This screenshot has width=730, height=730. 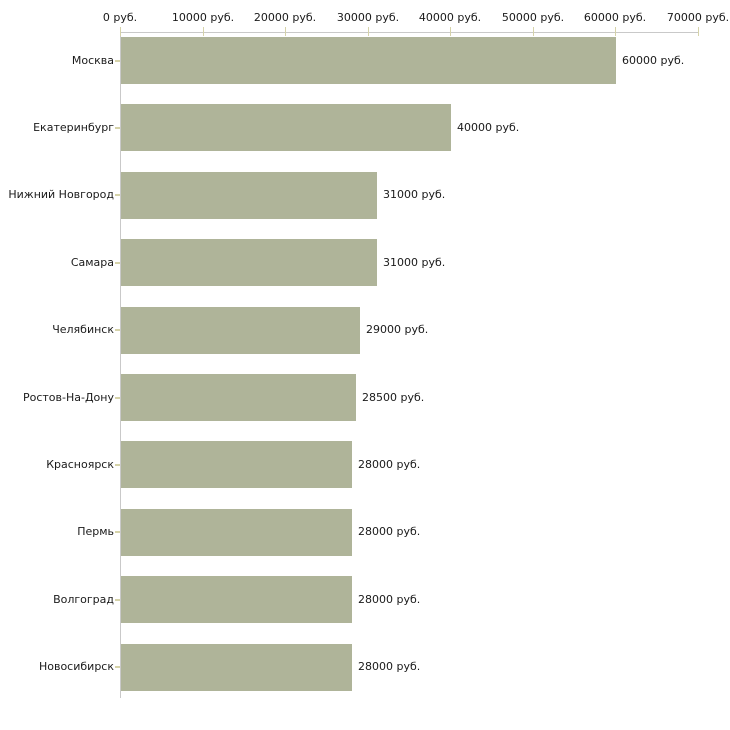 What do you see at coordinates (83, 599) in the screenshot?
I see `category-label: Волгоград` at bounding box center [83, 599].